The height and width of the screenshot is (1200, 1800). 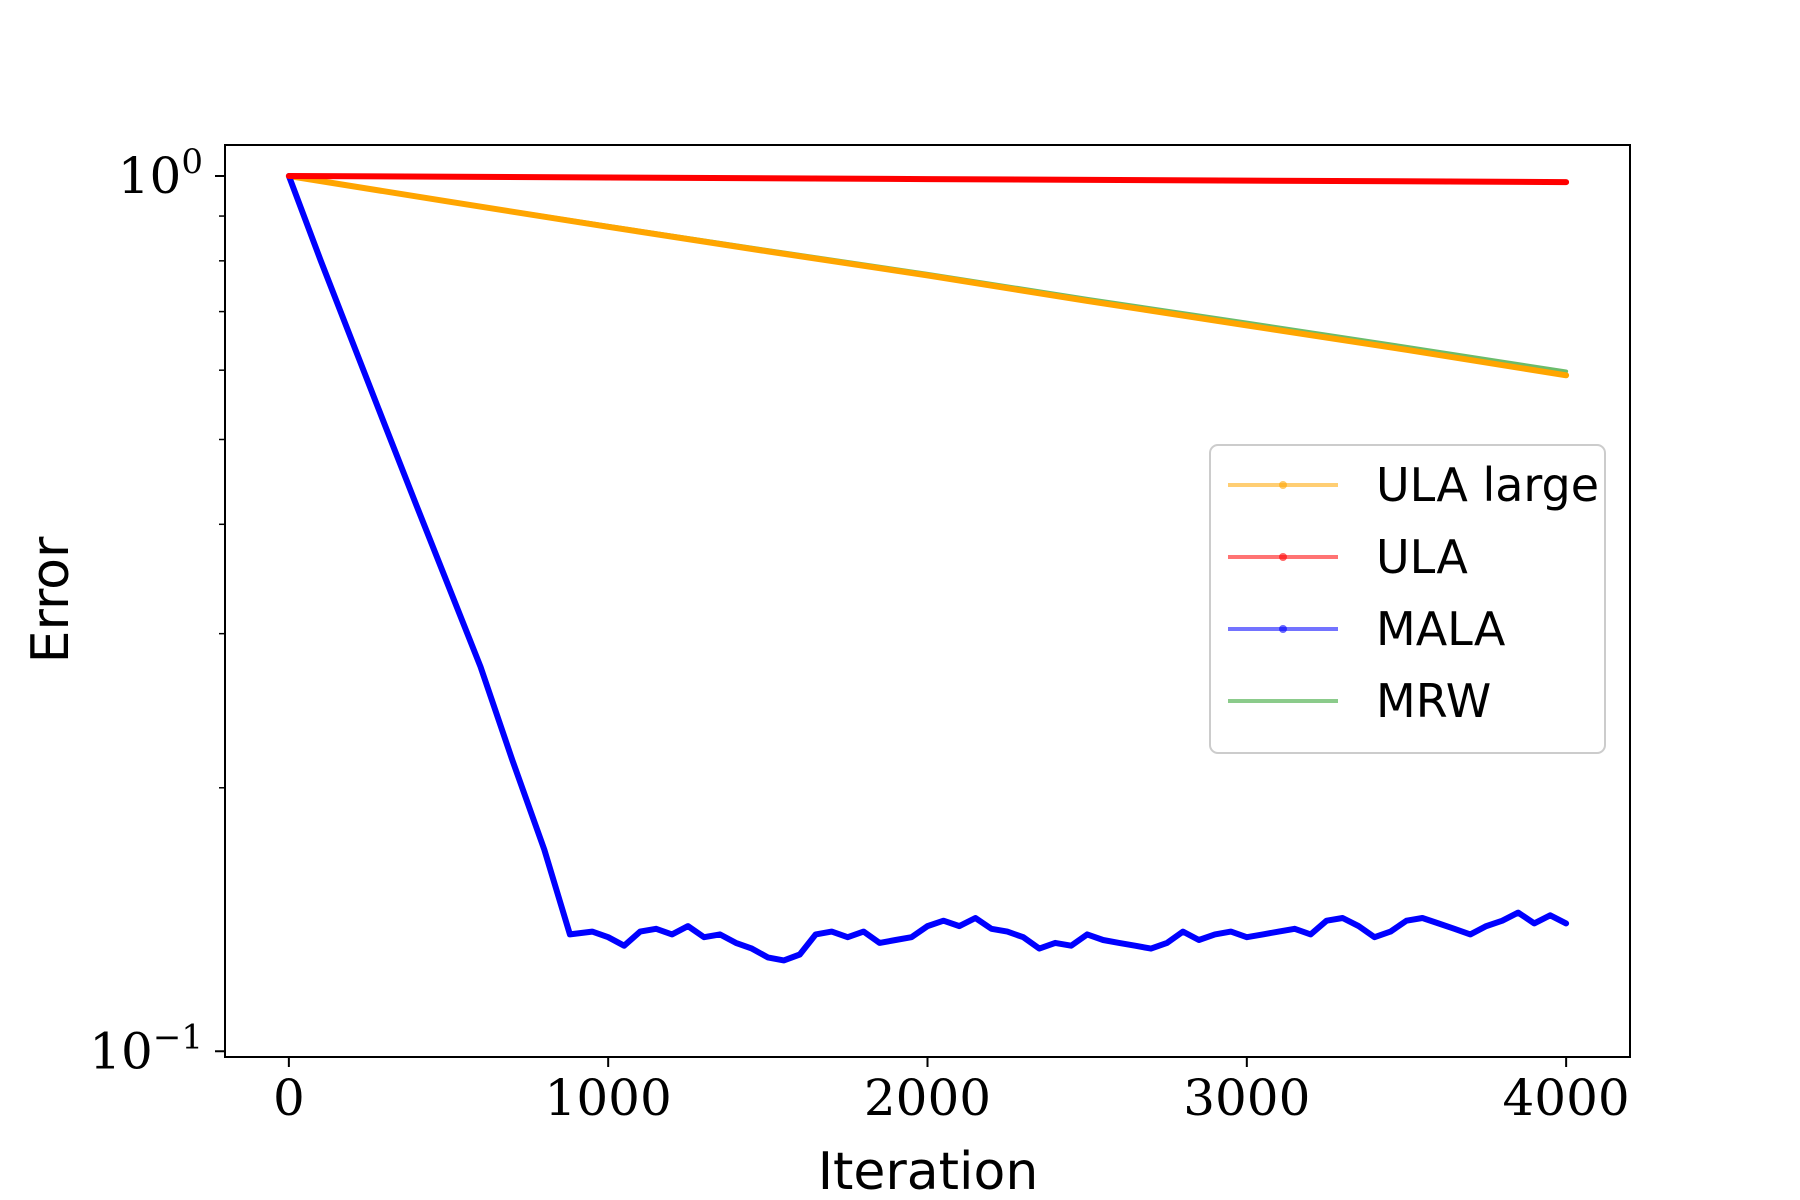 I want to click on y-tick-label: 10⁻¹, so click(x=146, y=1048).